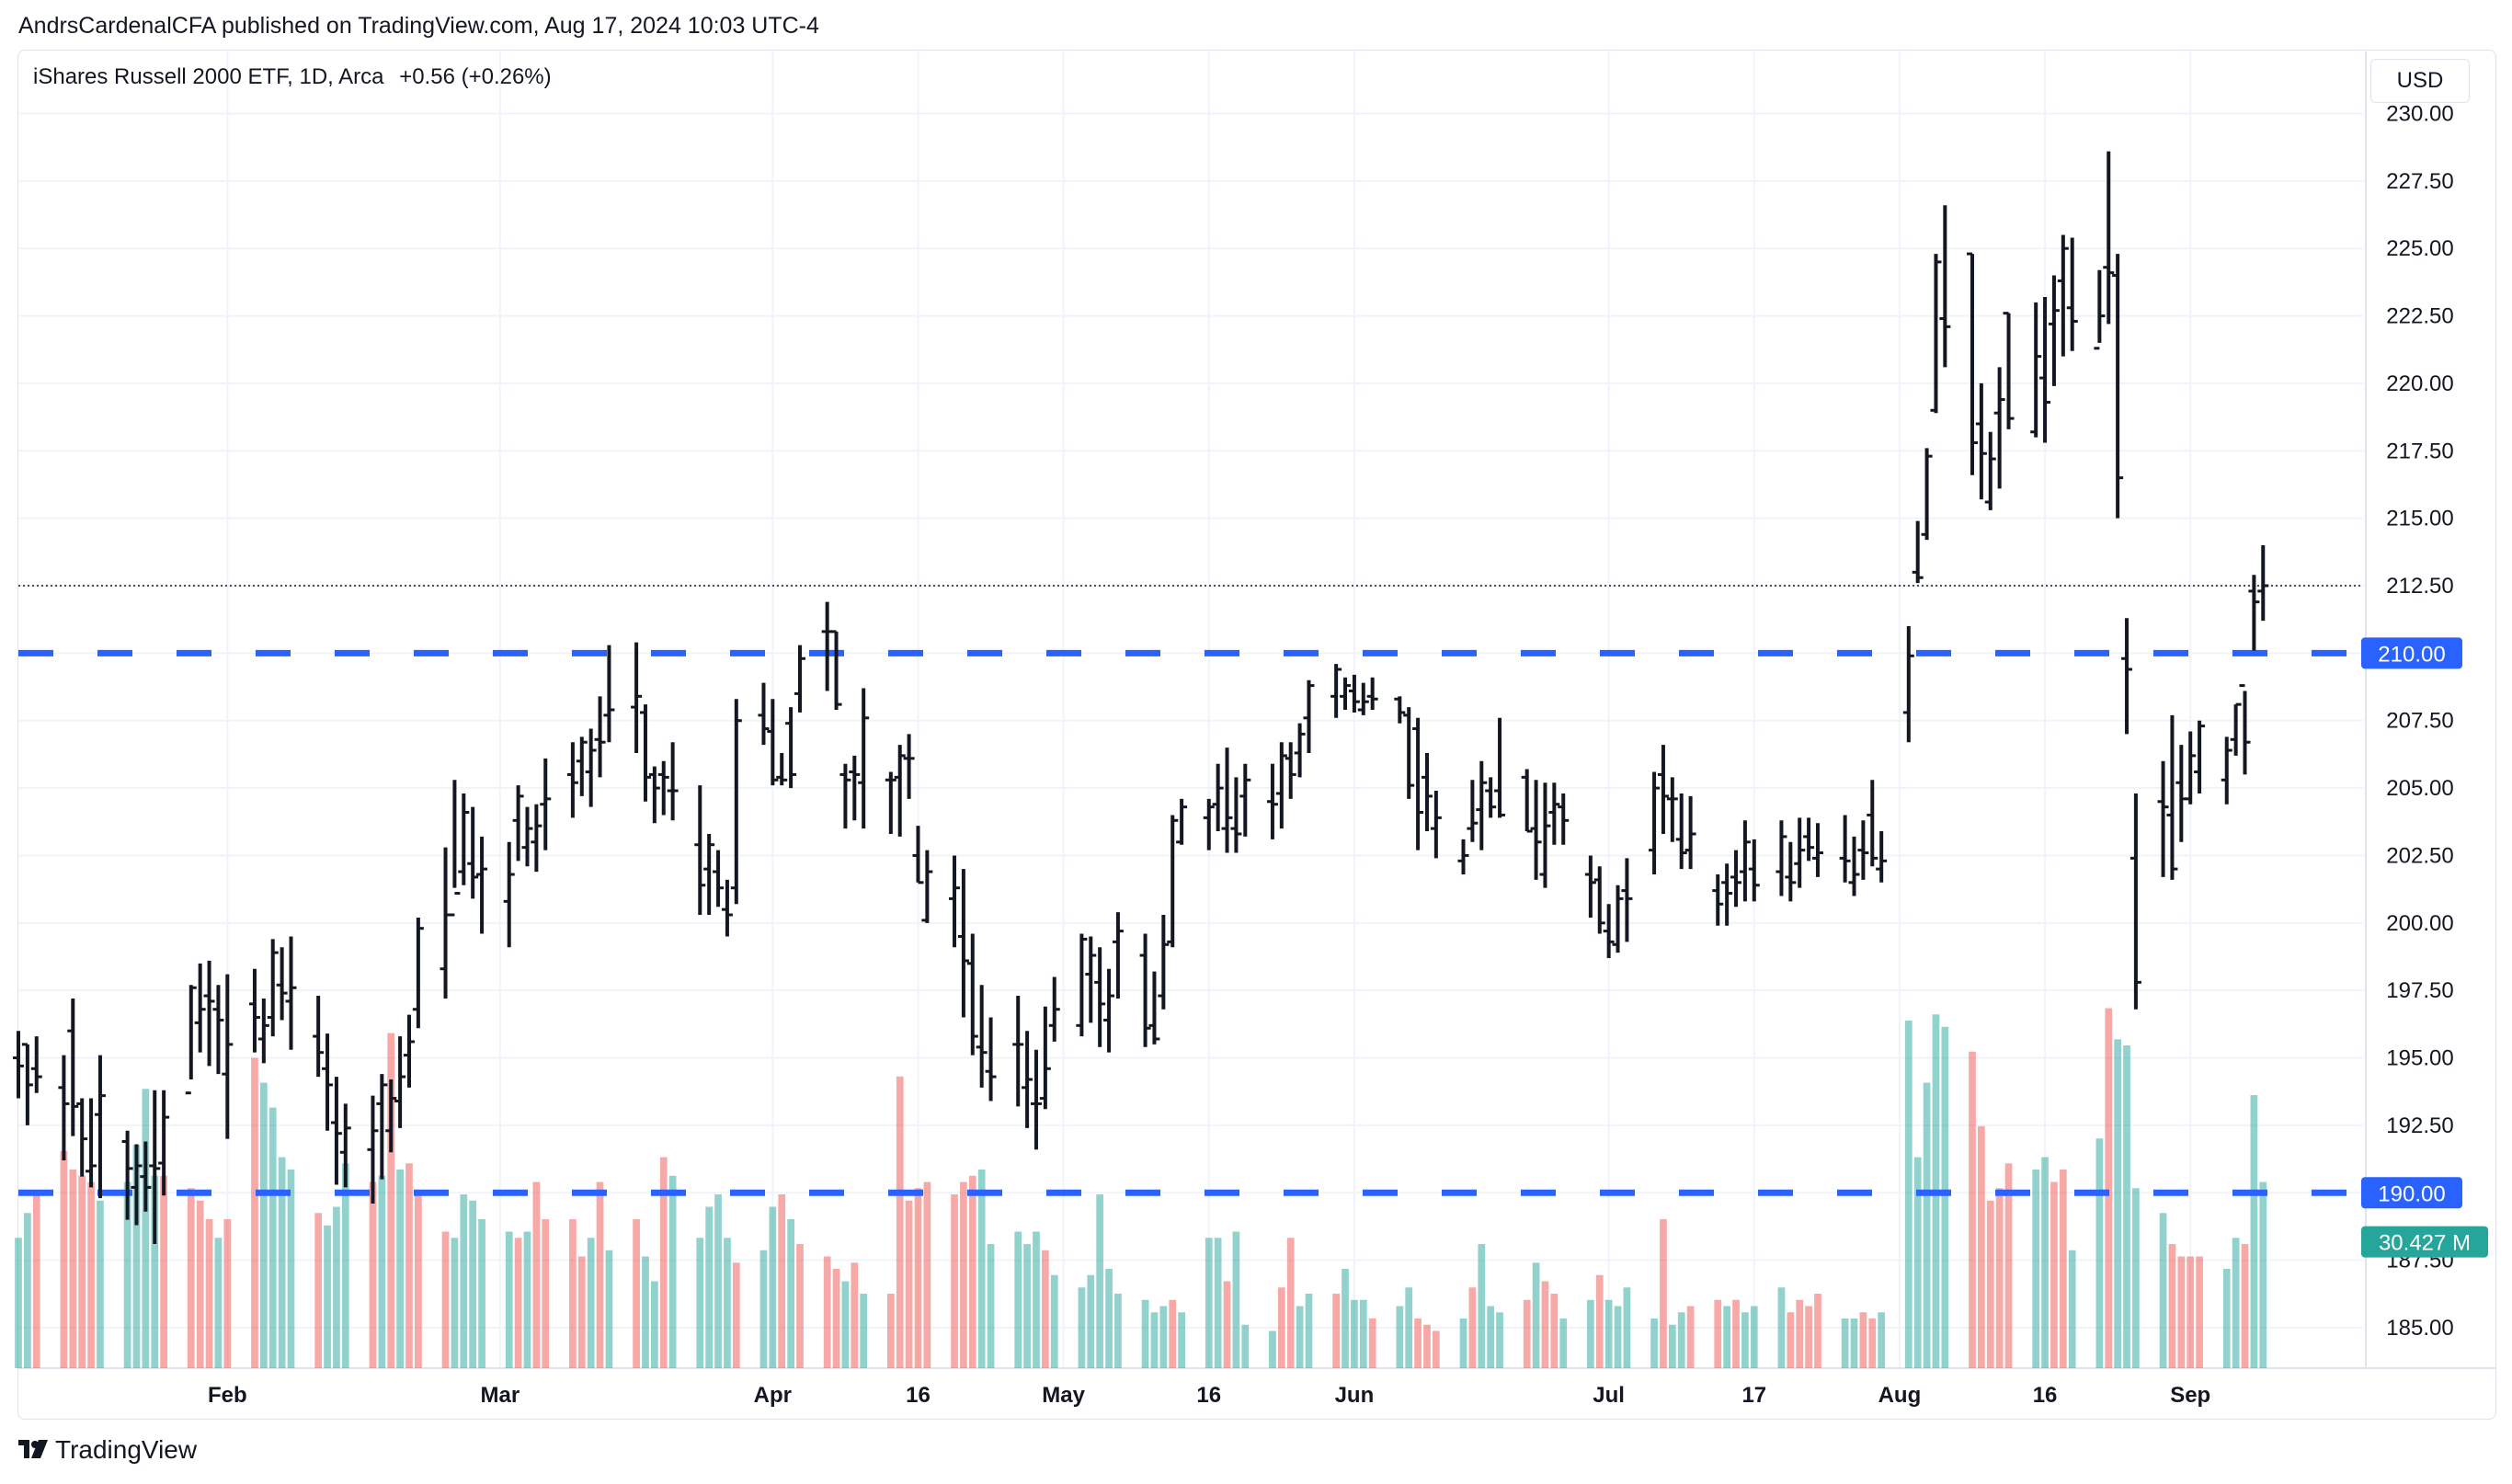 This screenshot has height=1484, width=2512. I want to click on currency-selector: USD, so click(2420, 81).